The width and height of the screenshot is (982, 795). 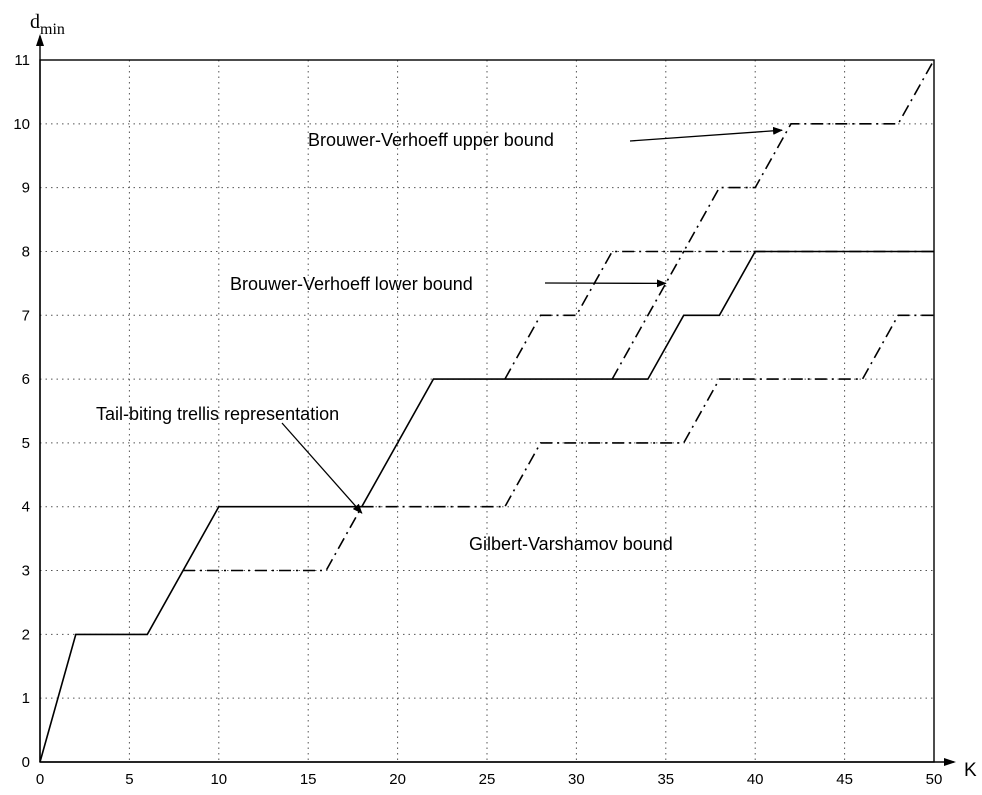 What do you see at coordinates (397, 779) in the screenshot?
I see `x-tick-label: 20` at bounding box center [397, 779].